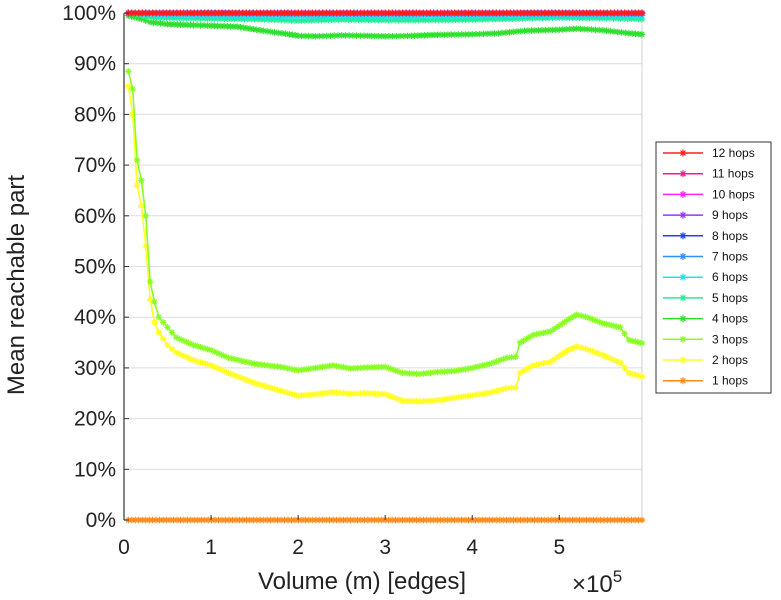  What do you see at coordinates (730, 277) in the screenshot?
I see `legend-label: 6 hops` at bounding box center [730, 277].